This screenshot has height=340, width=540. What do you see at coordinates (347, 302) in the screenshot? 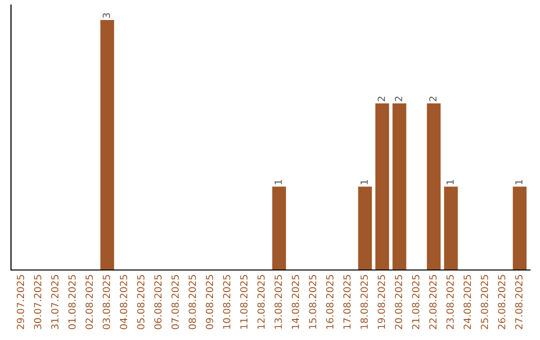
I see `x-tick-label: 17.08.2025` at bounding box center [347, 302].